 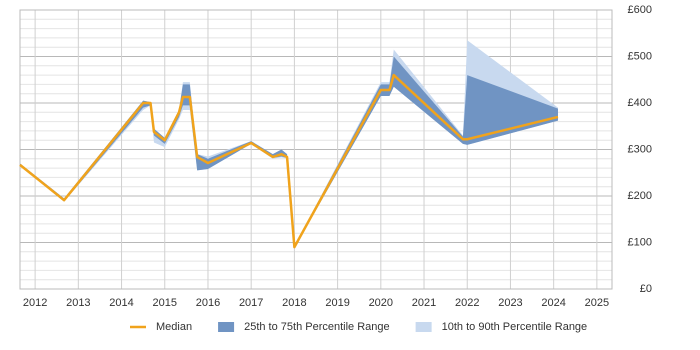 I want to click on x-tick-label: 2020, so click(x=381, y=303).